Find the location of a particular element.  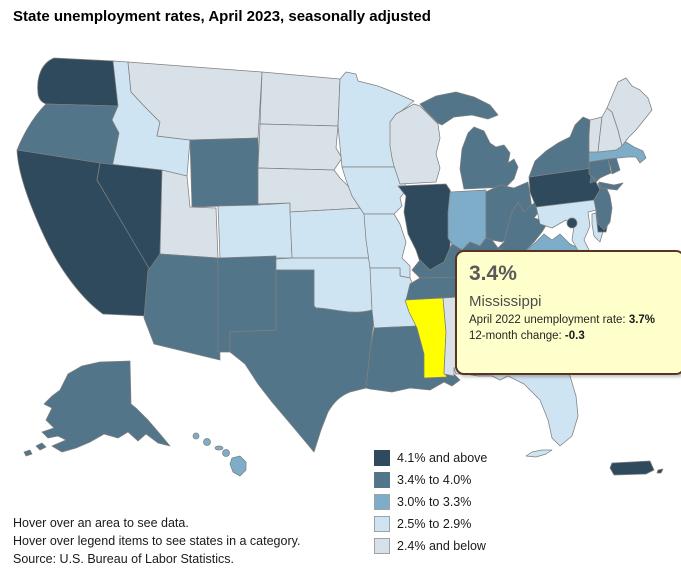

state-hawaii is located at coordinates (219, 454).